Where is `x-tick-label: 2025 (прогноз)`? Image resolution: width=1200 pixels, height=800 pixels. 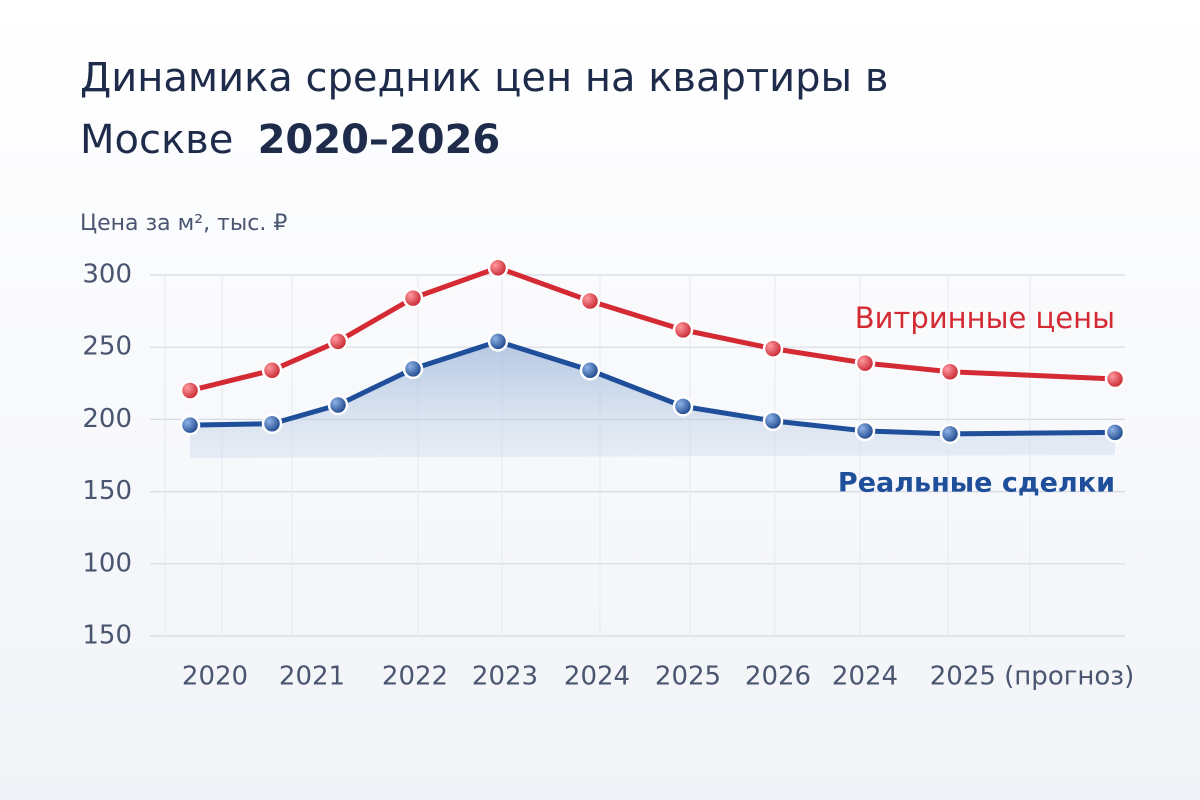
x-tick-label: 2025 (прогноз) is located at coordinates (1032, 677).